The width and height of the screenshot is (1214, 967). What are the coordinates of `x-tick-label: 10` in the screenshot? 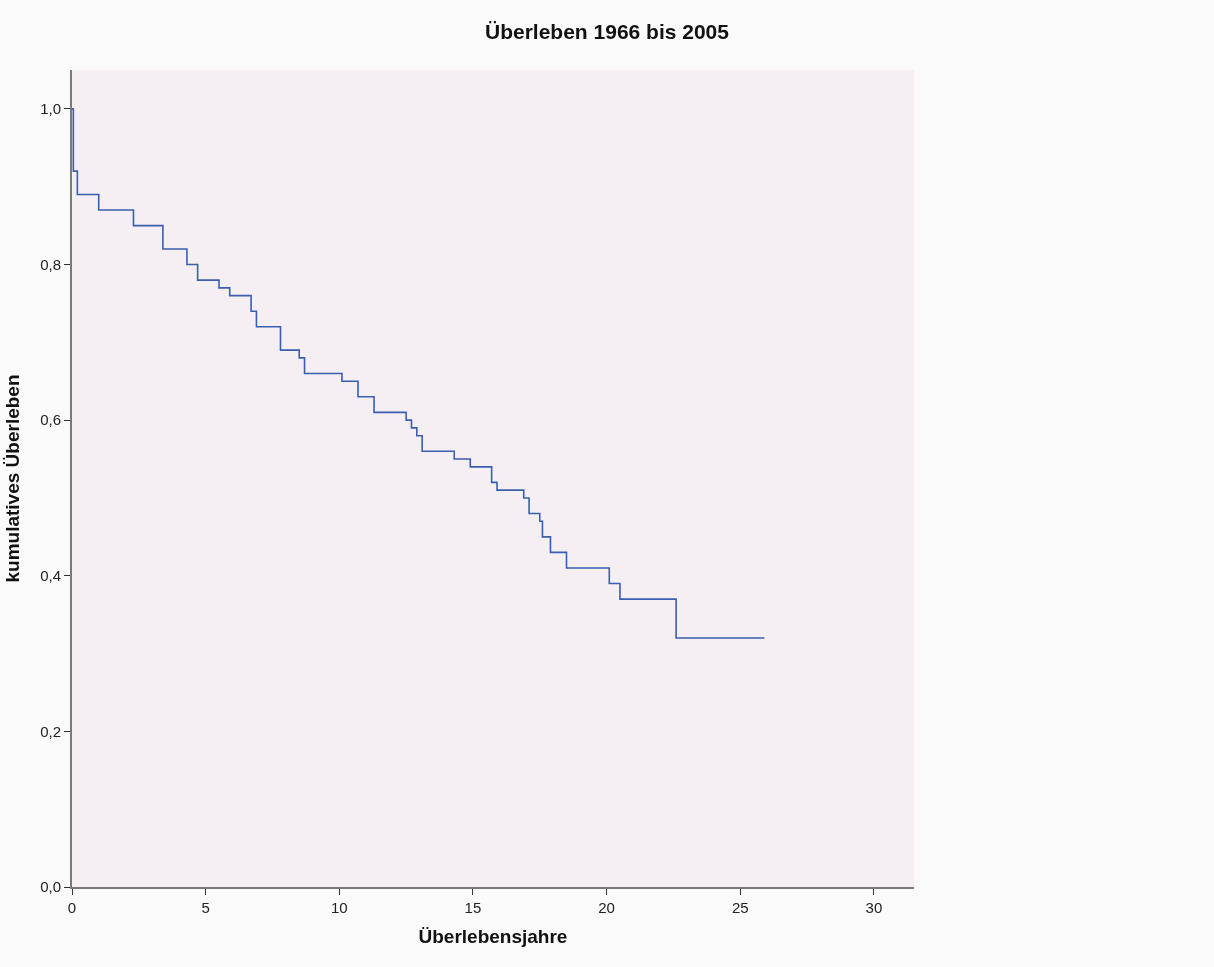 It's located at (339, 907).